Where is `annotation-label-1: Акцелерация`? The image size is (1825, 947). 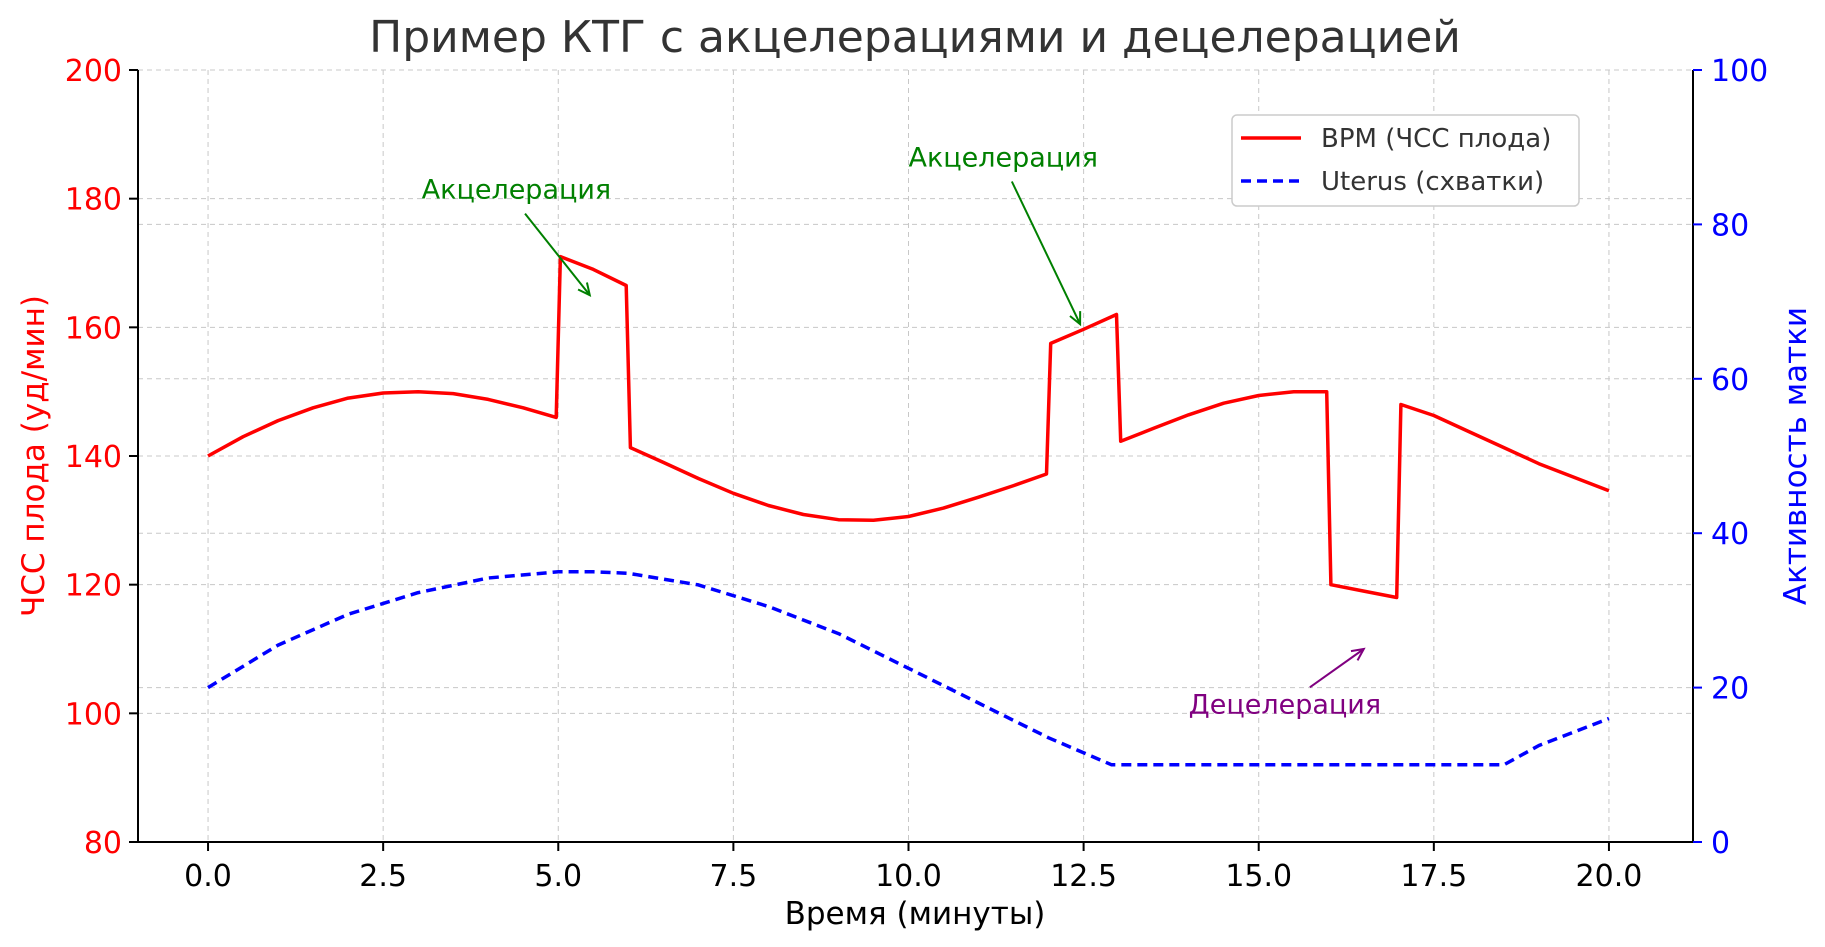
annotation-label-1: Акцелерация is located at coordinates (1003, 158).